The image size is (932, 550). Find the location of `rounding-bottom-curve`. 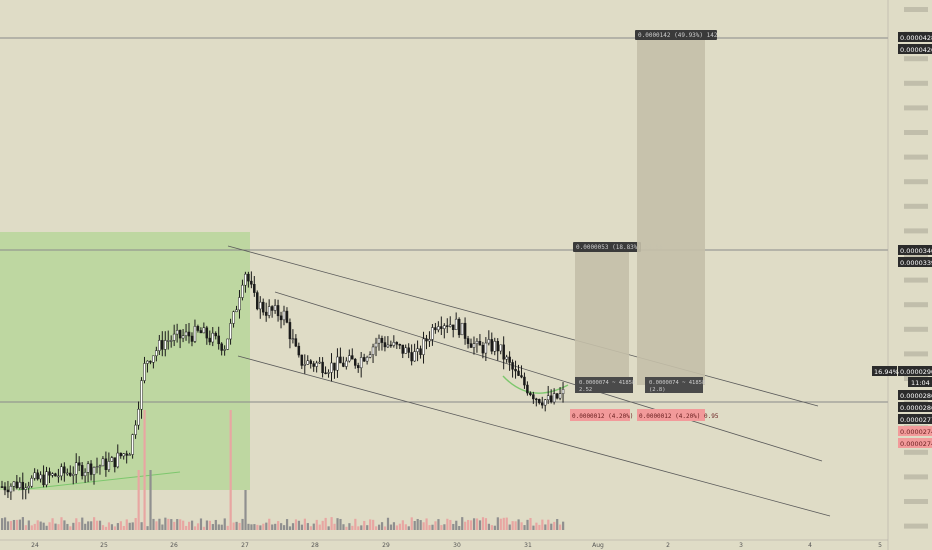

rounding-bottom-curve is located at coordinates (535, 384).